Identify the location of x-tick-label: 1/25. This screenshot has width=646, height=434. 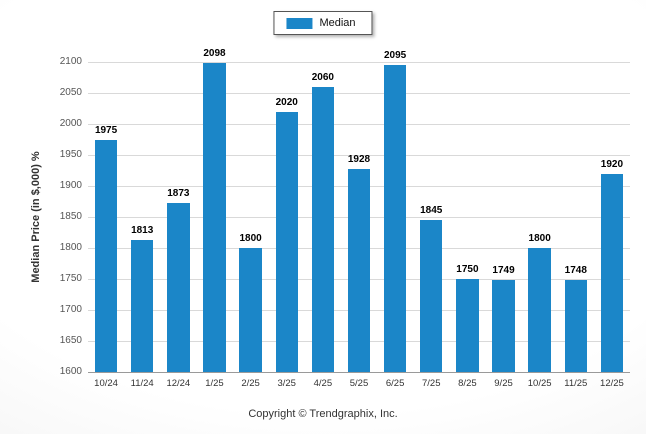
(214, 383).